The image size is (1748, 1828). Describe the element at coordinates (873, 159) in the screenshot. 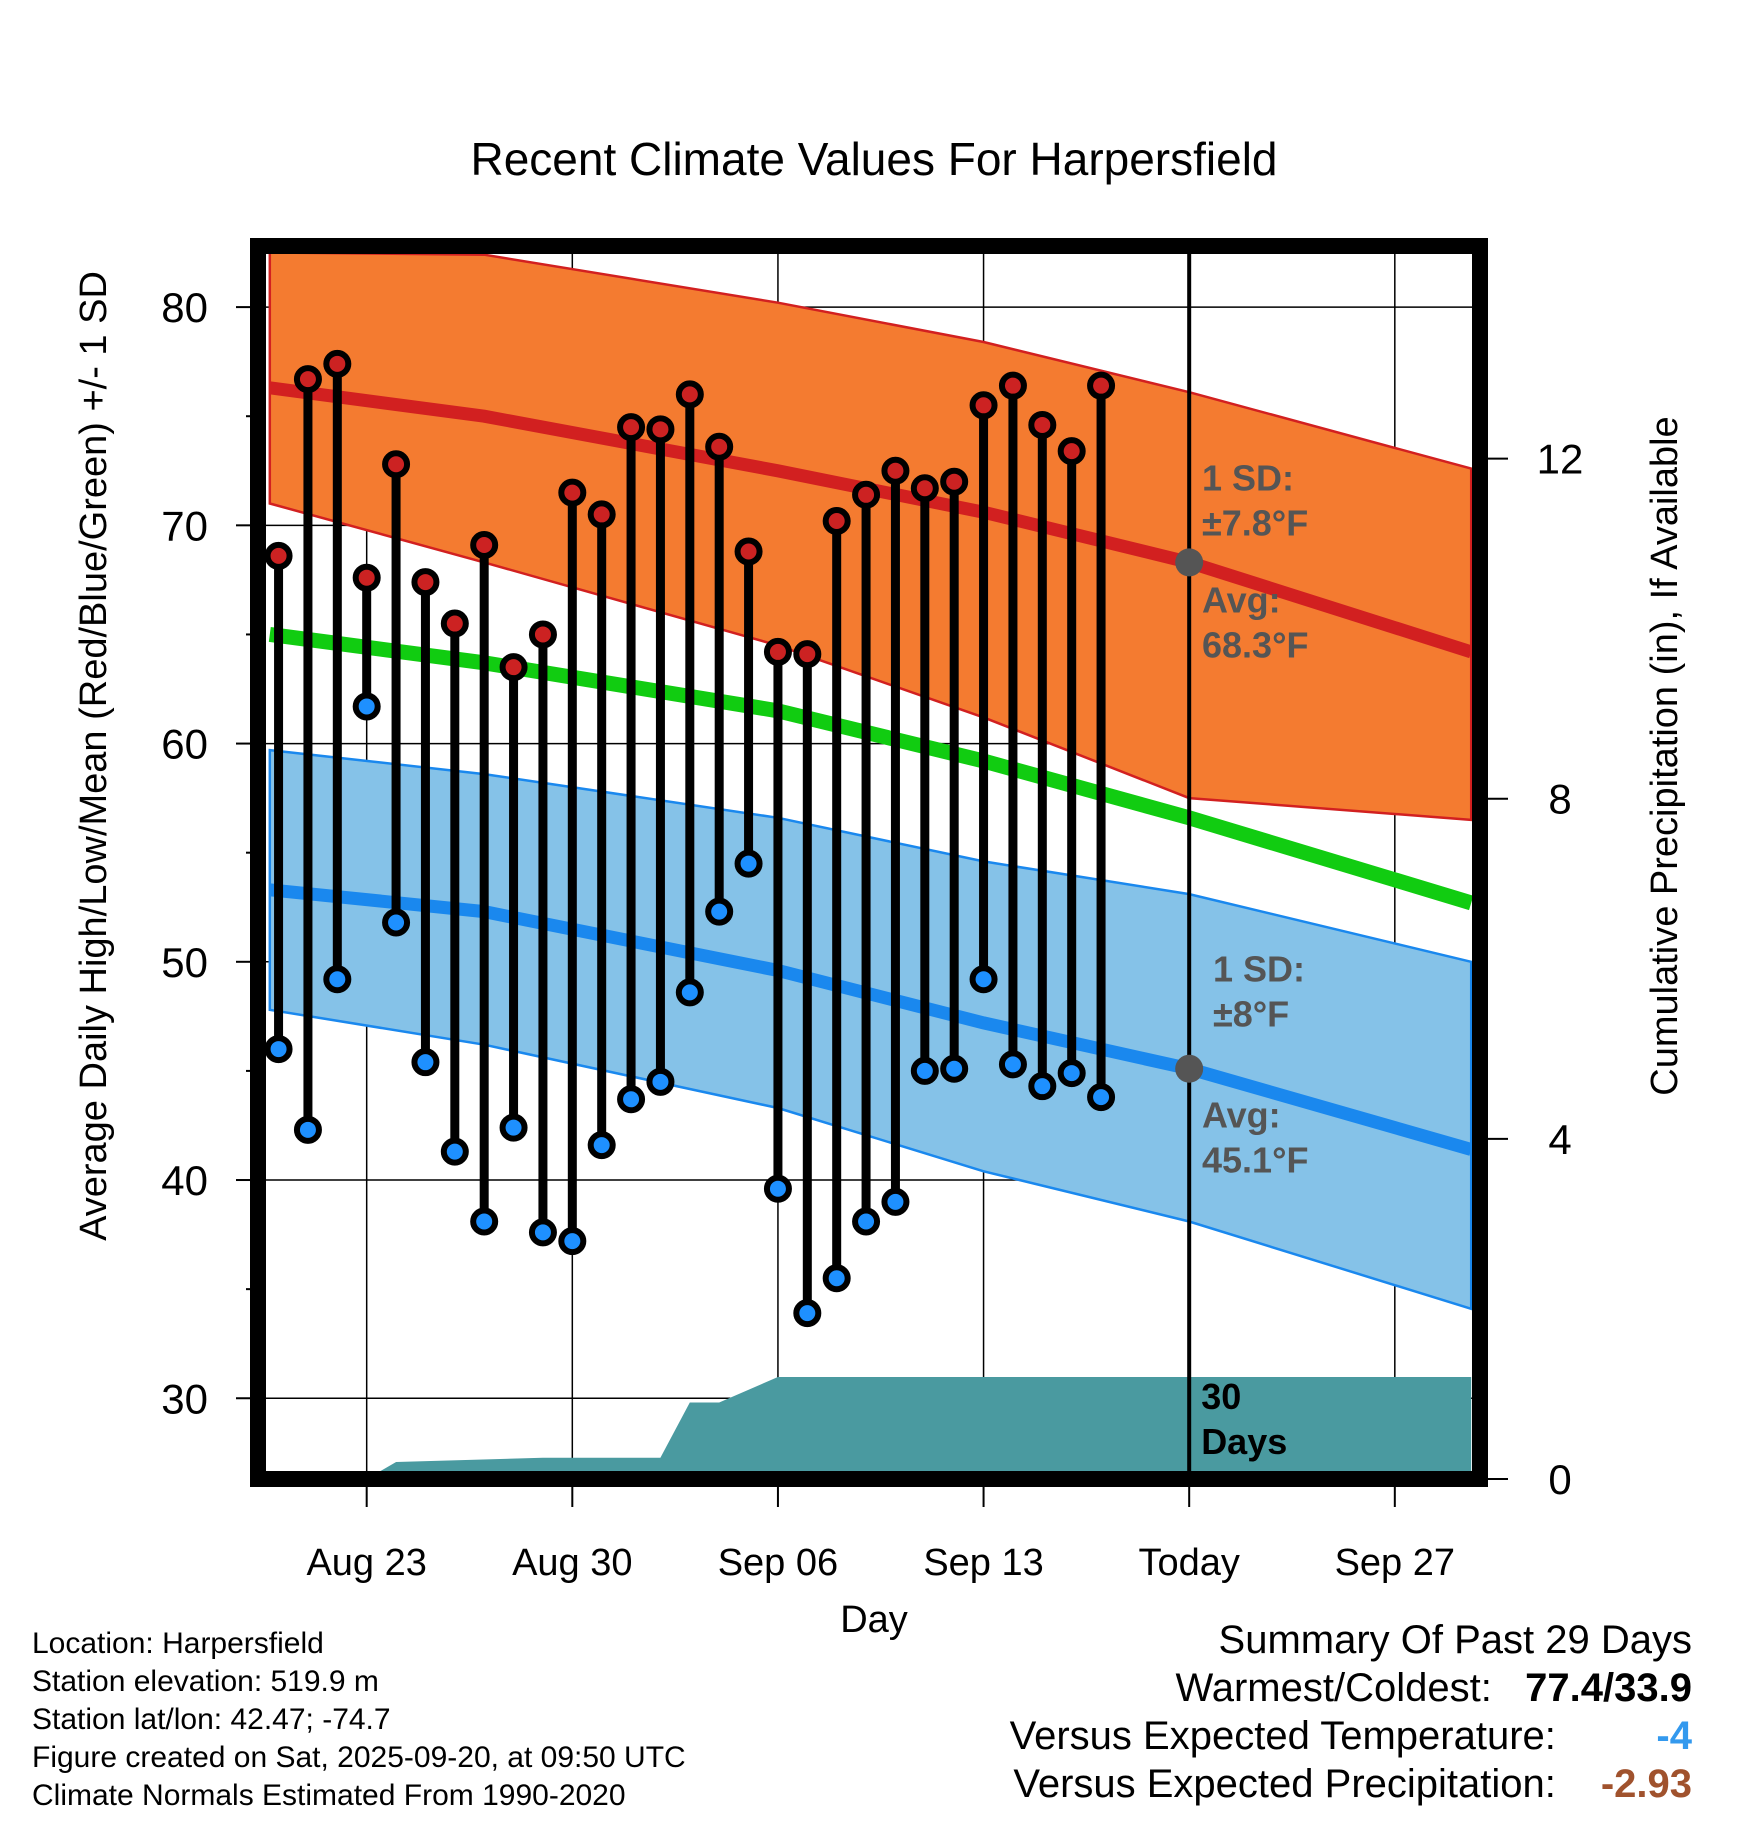

I see `chart-title: Recent Climate Values For Harpersfield` at that location.